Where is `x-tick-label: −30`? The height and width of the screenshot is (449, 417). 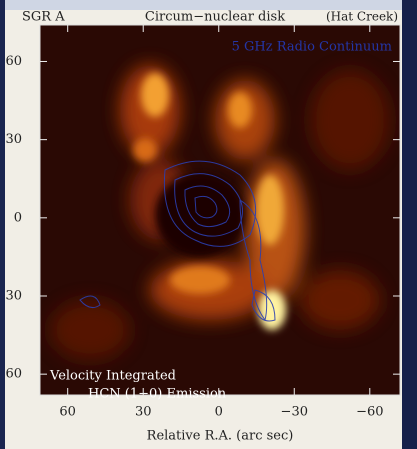
x-tick-label: −30 is located at coordinates (294, 412).